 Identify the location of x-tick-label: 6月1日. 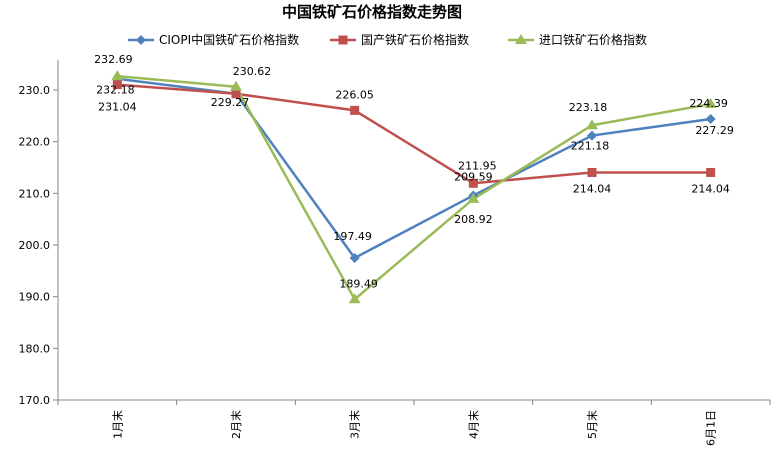
(711, 428).